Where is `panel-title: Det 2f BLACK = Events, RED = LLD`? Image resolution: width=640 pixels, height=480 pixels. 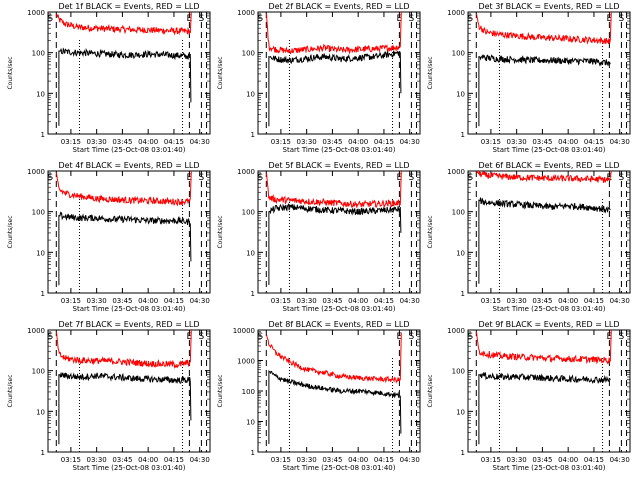
panel-title: Det 2f BLACK = Events, RED = LLD is located at coordinates (338, 6).